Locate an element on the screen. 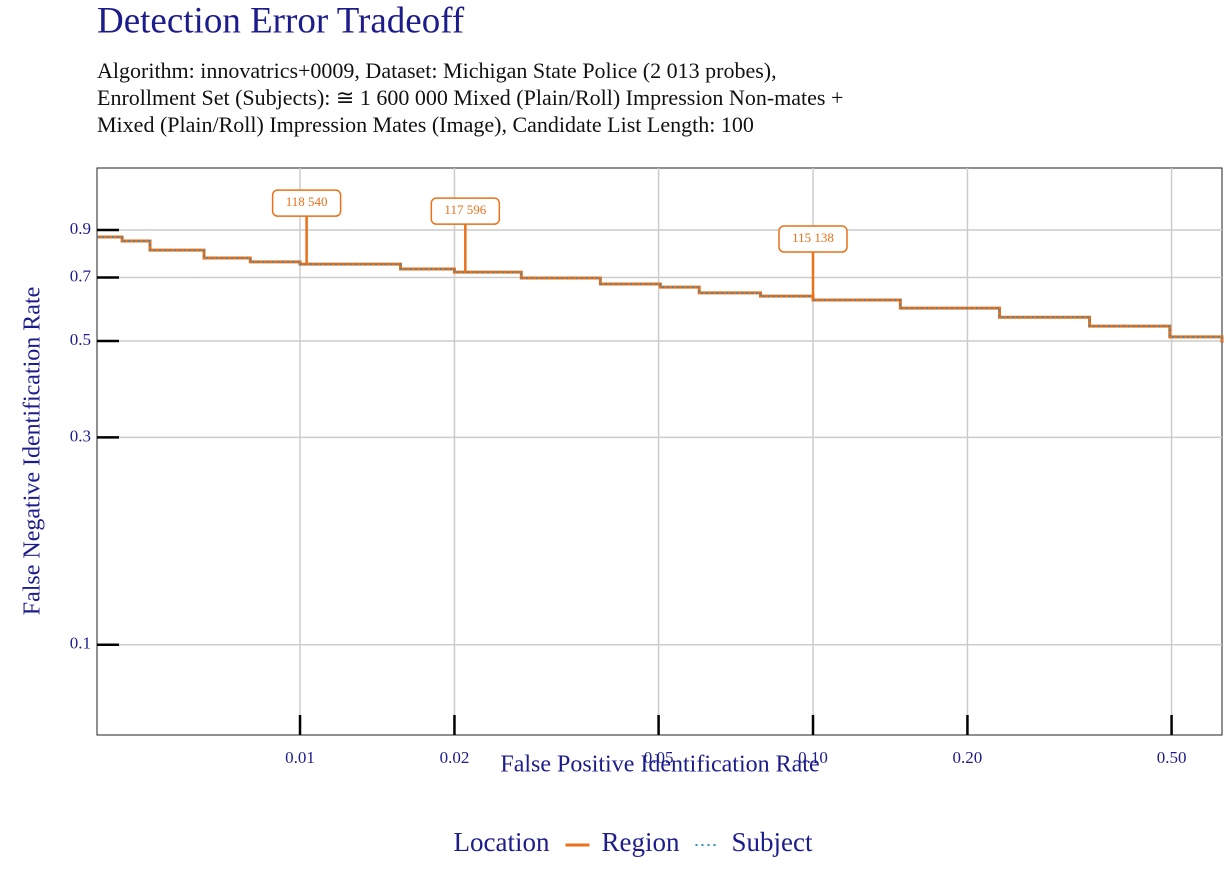  y-axis-label: False Negative Identification Rate is located at coordinates (33, 451).